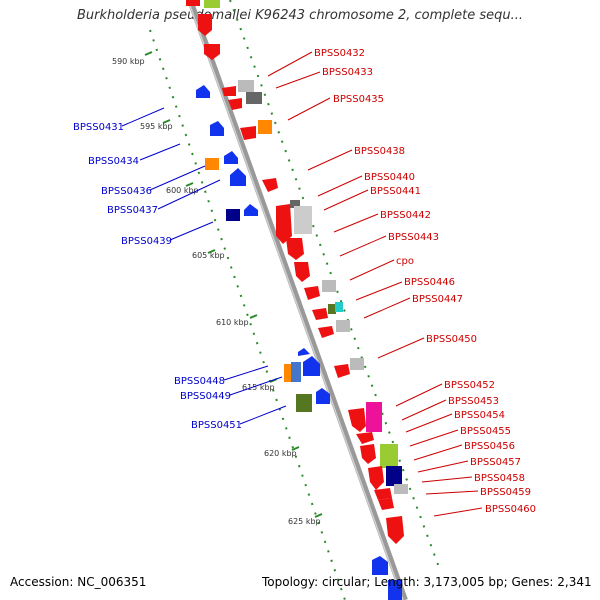  What do you see at coordinates (505, 492) in the screenshot?
I see `gene-label: BPSS0459` at bounding box center [505, 492].